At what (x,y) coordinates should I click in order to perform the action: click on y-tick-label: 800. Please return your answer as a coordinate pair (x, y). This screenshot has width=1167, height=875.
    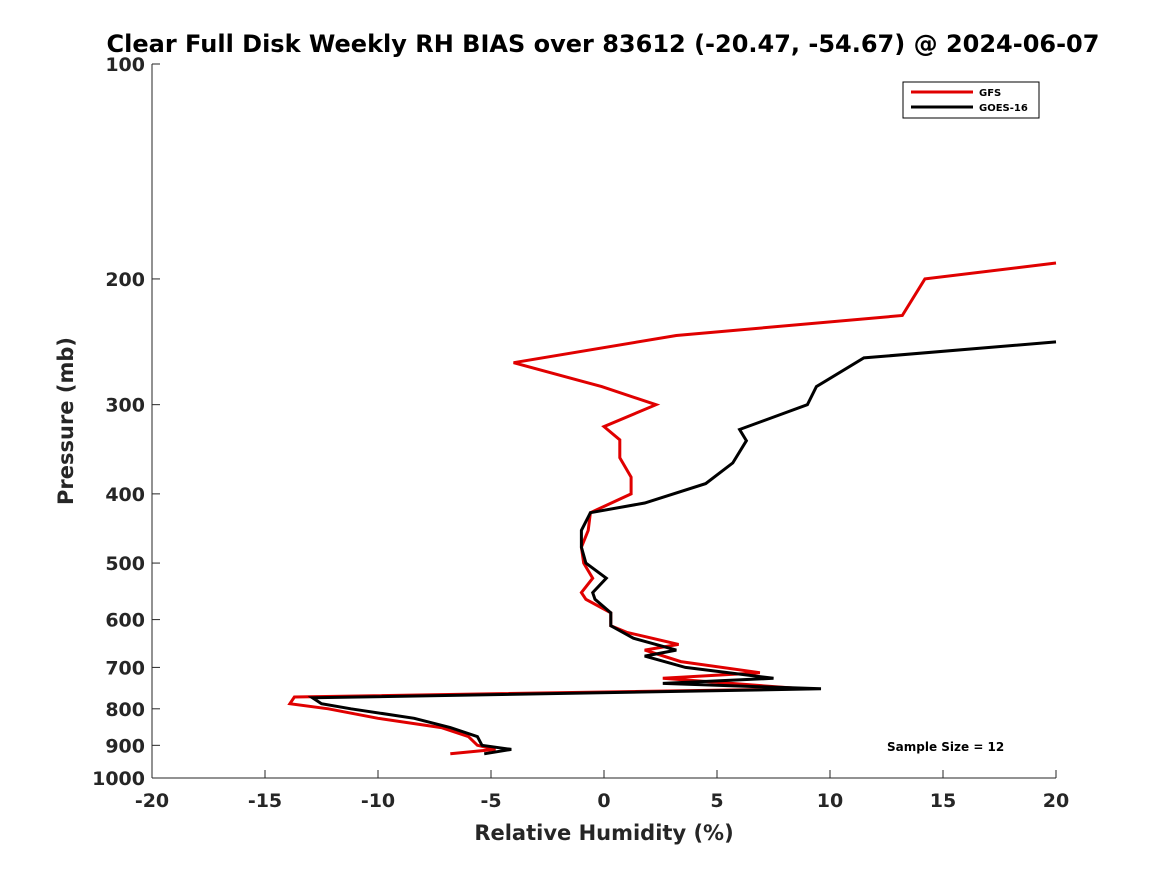
    Looking at the image, I should click on (125, 710).